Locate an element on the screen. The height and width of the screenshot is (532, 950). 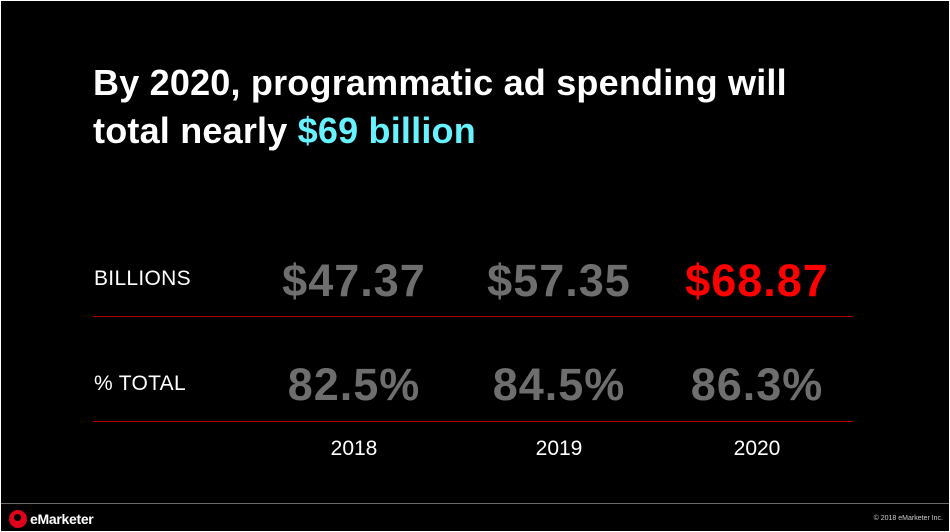
pct-total-value-2020: 86.3% is located at coordinates (757, 384).